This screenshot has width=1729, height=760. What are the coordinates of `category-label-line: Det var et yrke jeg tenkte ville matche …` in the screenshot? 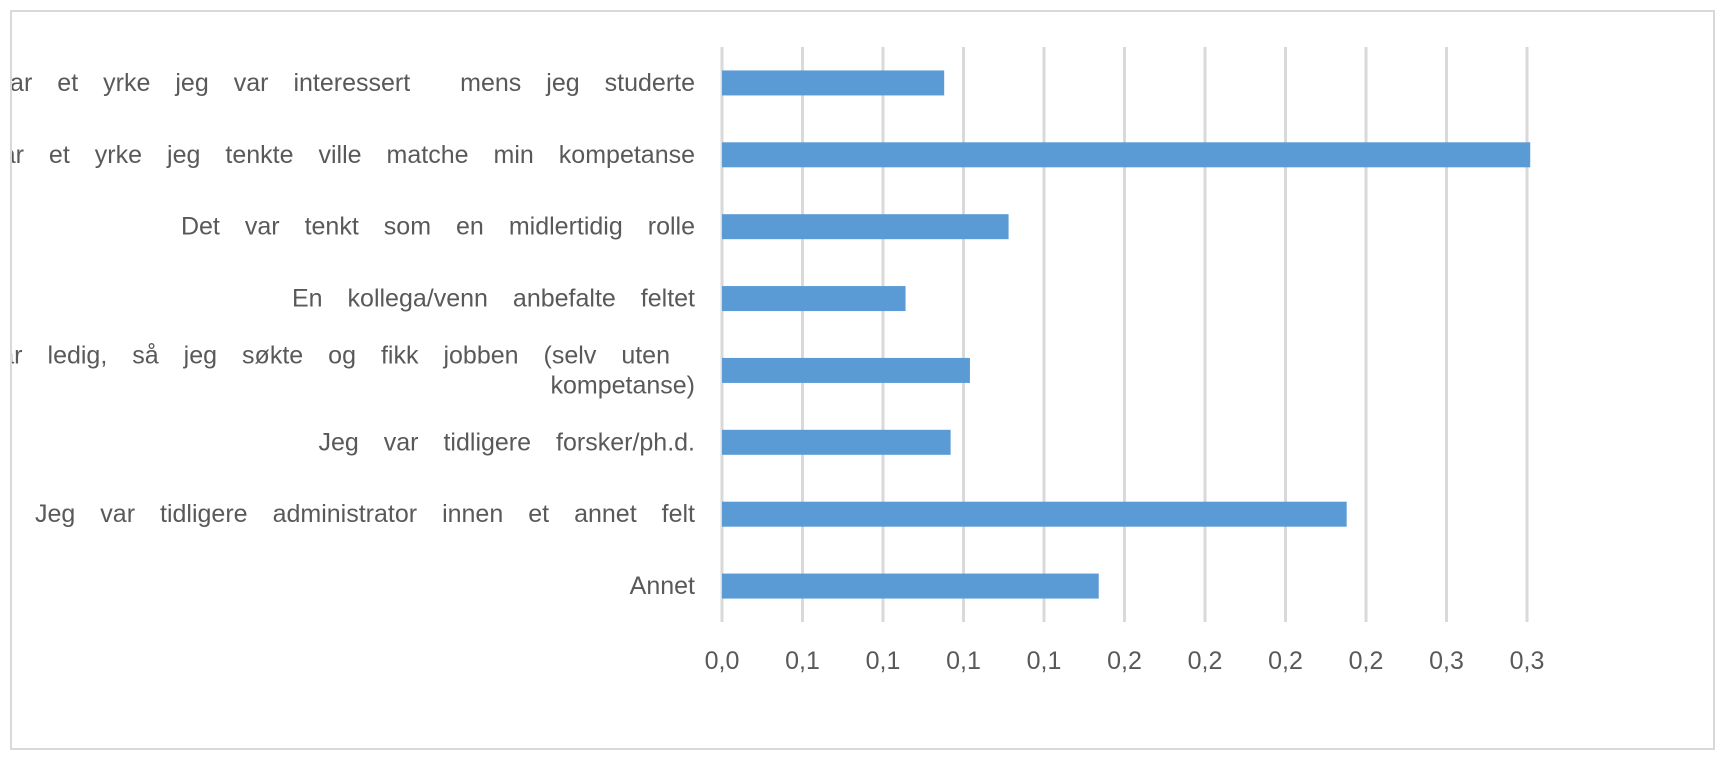 It's located at (353, 155).